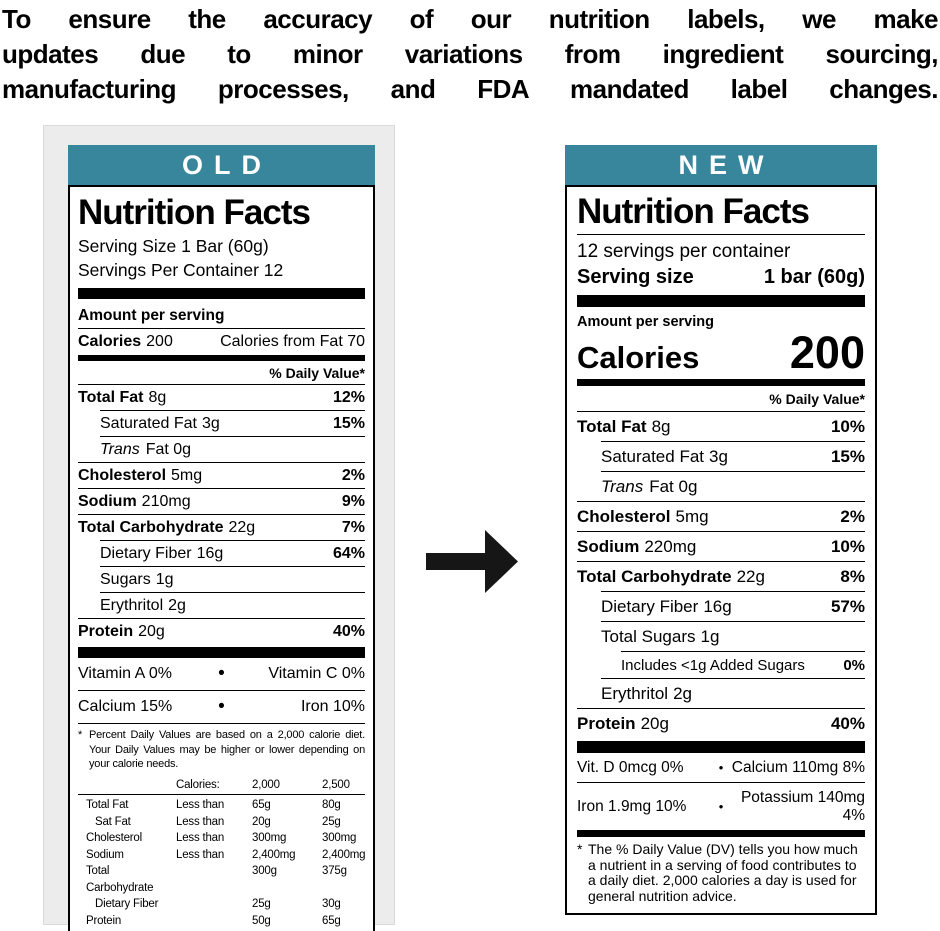 The height and width of the screenshot is (931, 940). I want to click on new-servings-per-container: 12 servings per container, so click(684, 251).